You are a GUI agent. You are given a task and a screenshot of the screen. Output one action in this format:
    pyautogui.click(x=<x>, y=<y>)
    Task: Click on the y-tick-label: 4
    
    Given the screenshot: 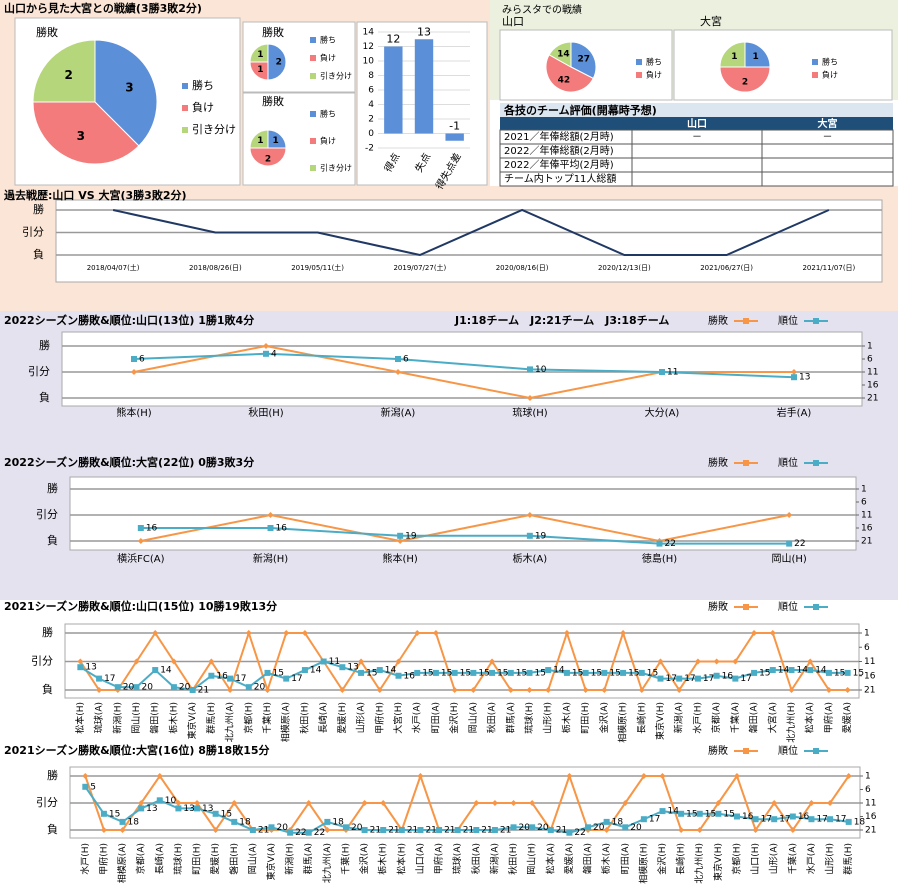 What is the action you would take?
    pyautogui.click(x=371, y=105)
    